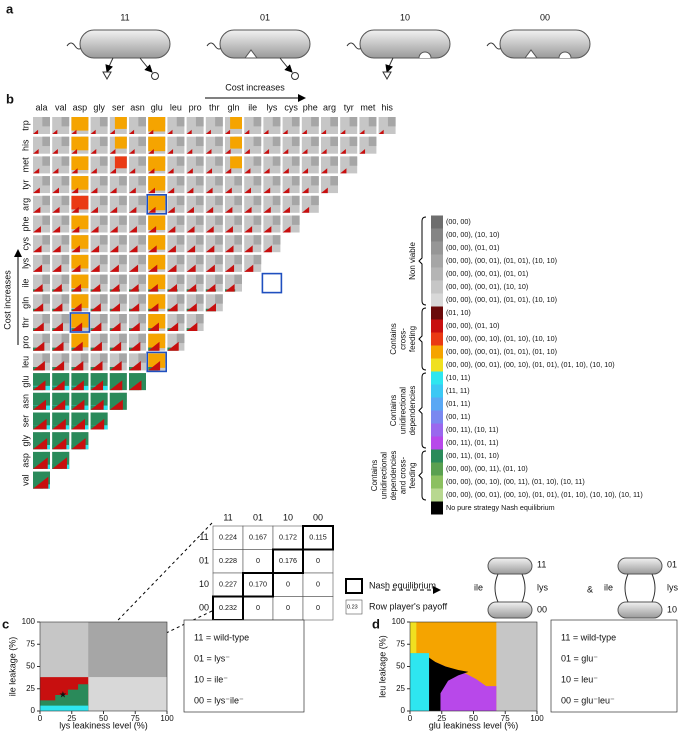 The width and height of the screenshot is (685, 734). I want to click on payoff-sample: 0.23, so click(352, 607).